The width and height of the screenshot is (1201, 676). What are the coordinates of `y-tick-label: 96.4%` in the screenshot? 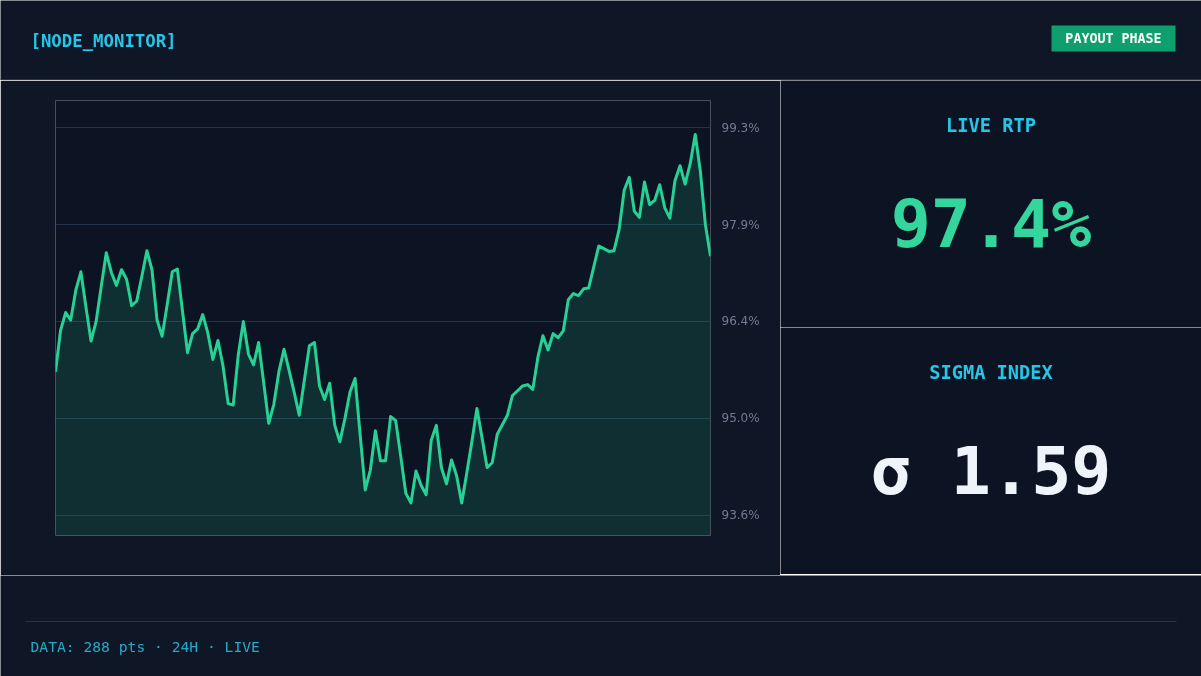 It's located at (740, 321).